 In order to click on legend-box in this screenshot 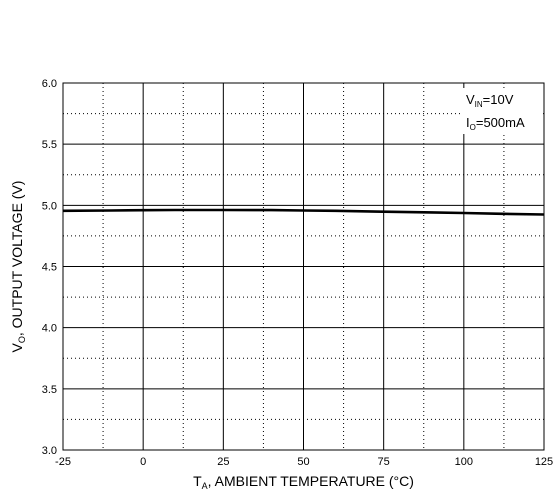, I will do `click(500, 111)`.